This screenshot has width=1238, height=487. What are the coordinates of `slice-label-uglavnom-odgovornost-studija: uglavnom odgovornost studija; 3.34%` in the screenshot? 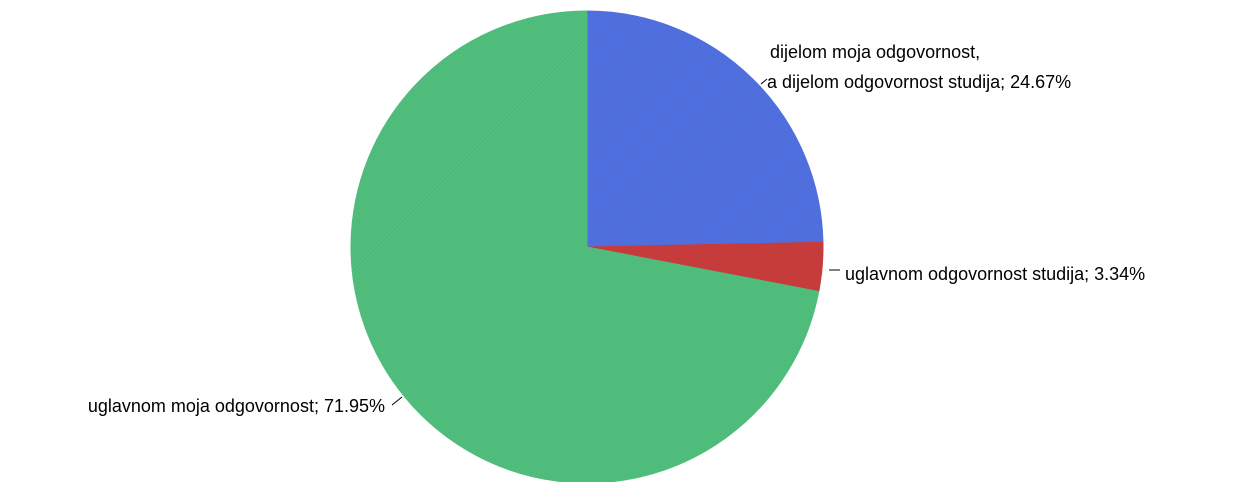 It's located at (987, 274).